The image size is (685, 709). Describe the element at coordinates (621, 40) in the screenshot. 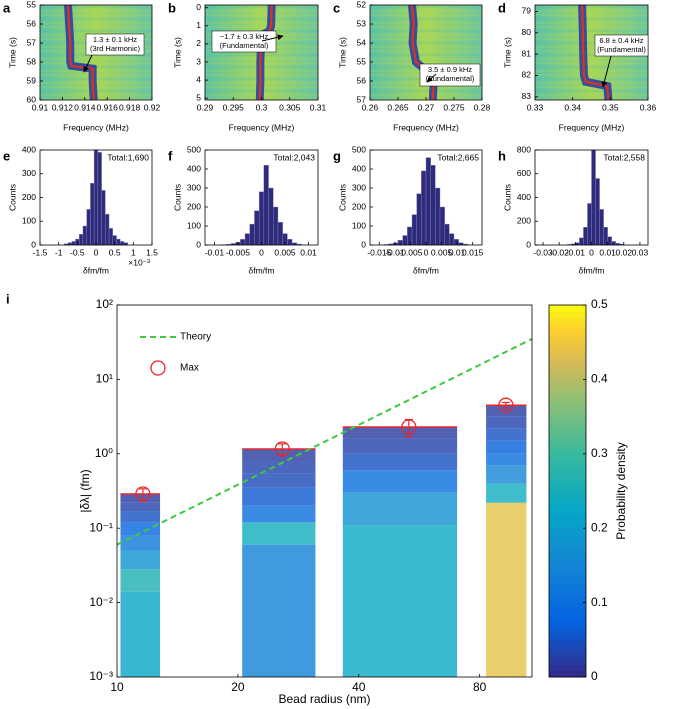

I see `annotation-text: 6.8 ± 0.4 kHz` at that location.